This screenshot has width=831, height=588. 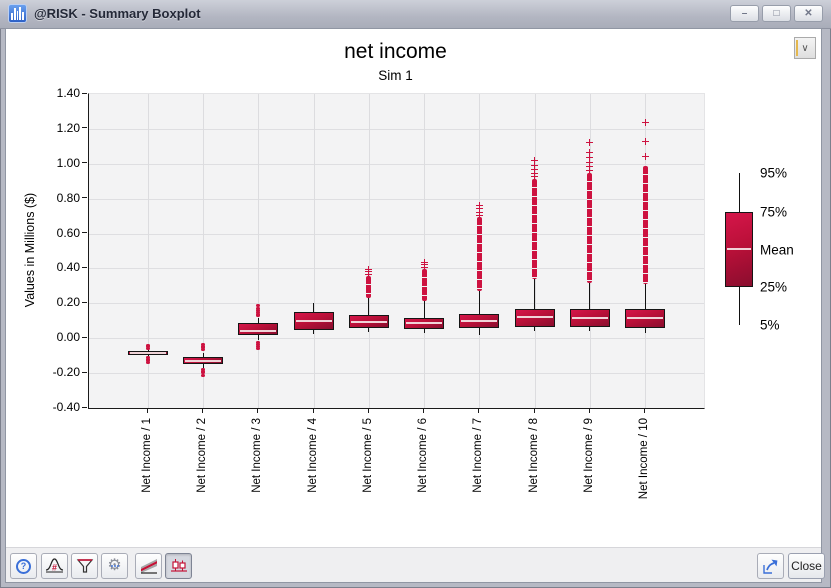 What do you see at coordinates (17, 13) in the screenshot?
I see `app-histogram-icon` at bounding box center [17, 13].